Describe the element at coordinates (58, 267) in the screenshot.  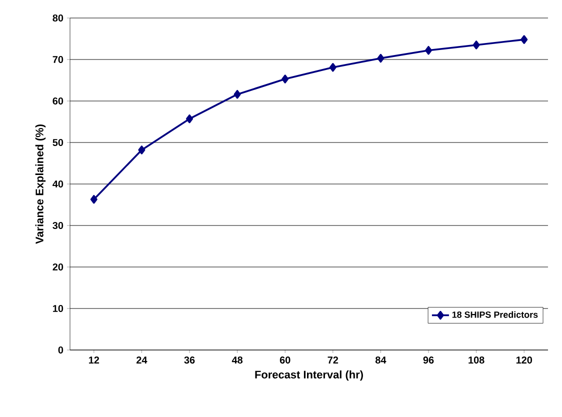
I see `y-tick-label: 20` at that location.